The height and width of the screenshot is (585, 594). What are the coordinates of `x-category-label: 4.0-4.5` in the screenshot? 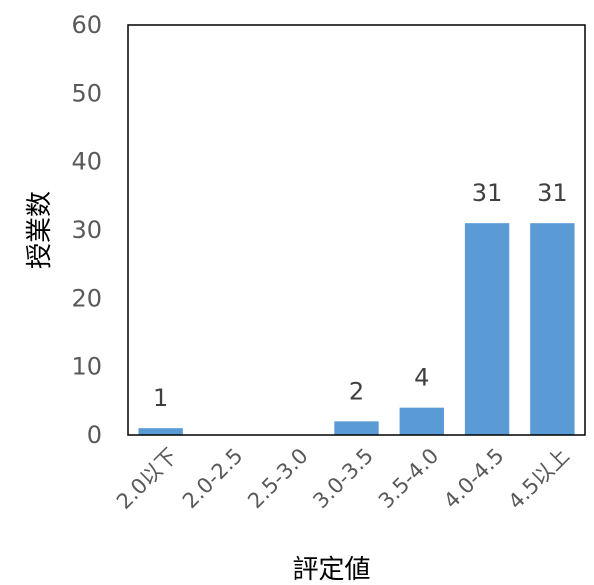 It's located at (474, 479).